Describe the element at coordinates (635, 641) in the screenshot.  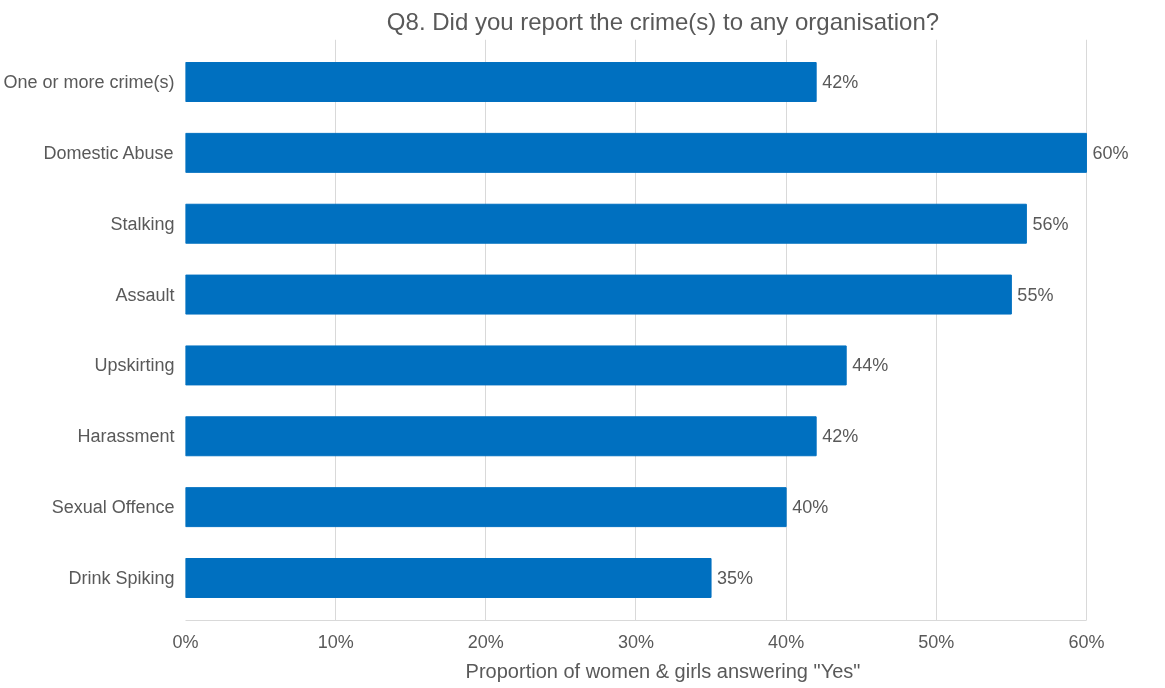
I see `x-tick-label: 30%` at that location.